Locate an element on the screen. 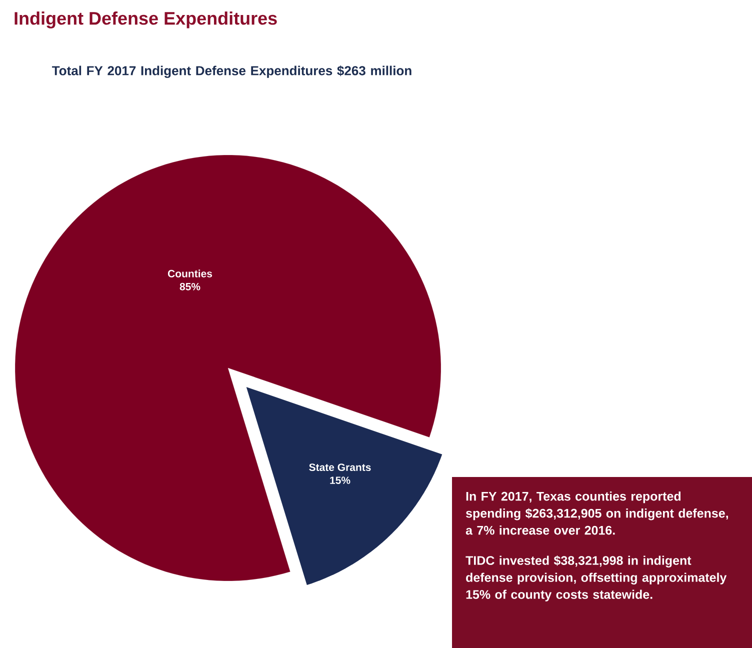 The height and width of the screenshot is (648, 752). data-label: 85% is located at coordinates (190, 286).